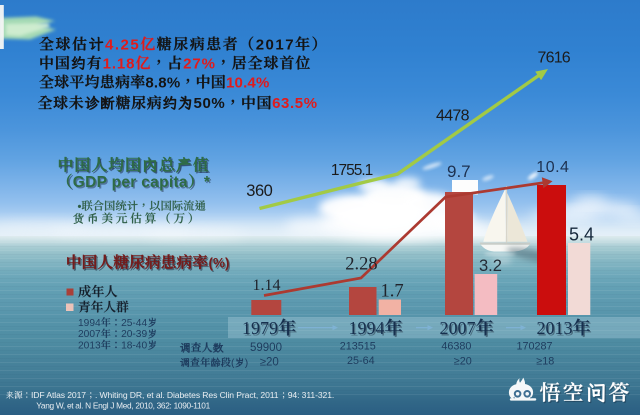 This screenshot has width=640, height=415. I want to click on svg-text: 8.8%, so click(162, 82).